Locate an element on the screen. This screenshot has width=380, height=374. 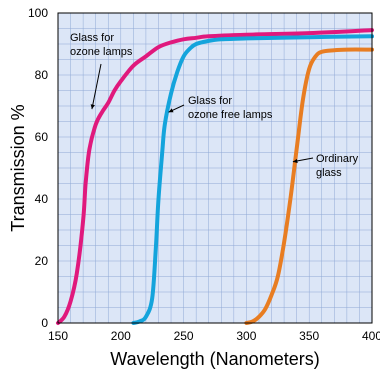
y-tick-label: 0 is located at coordinates (44, 323).